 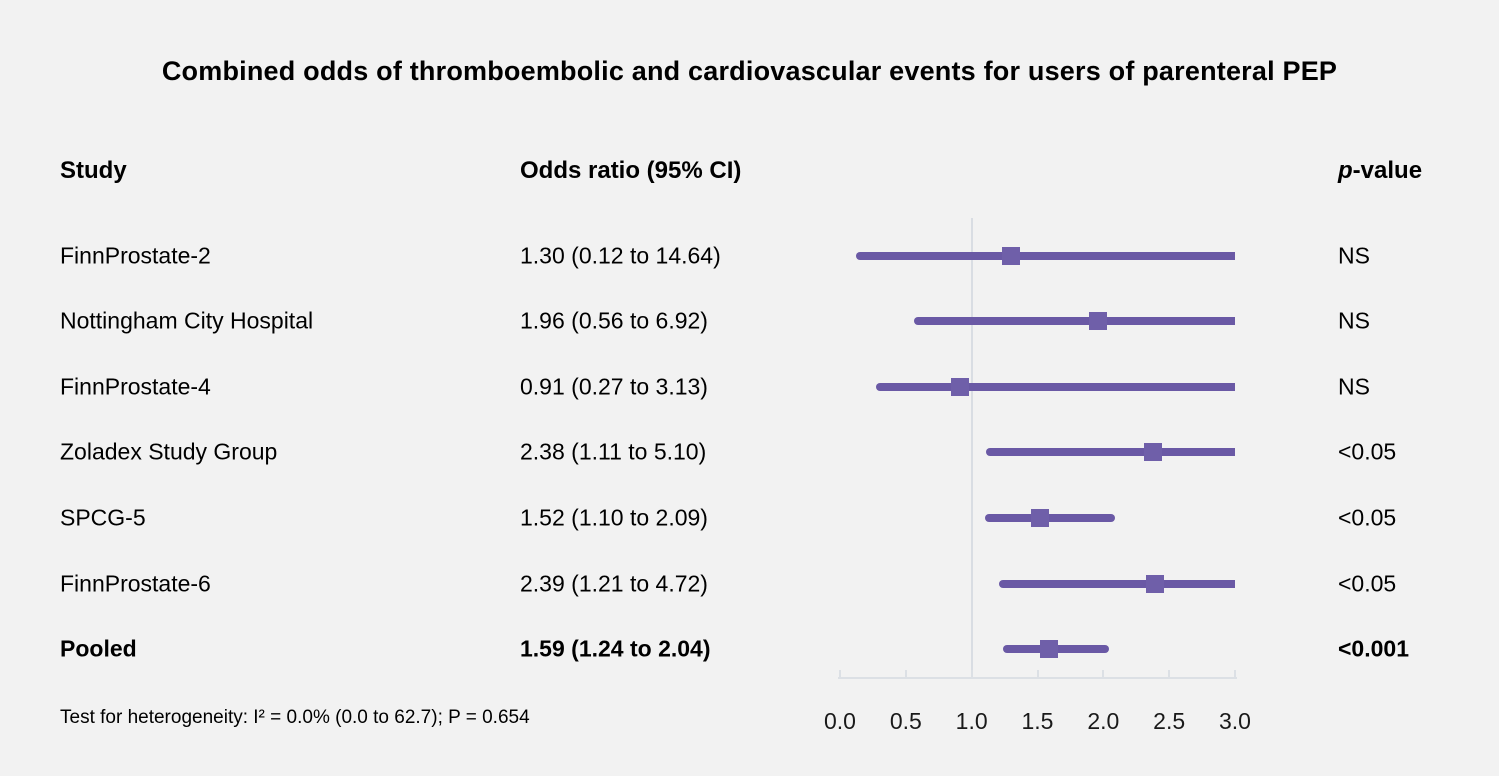 I want to click on odds-ratio-value: 1.30 (0.12 to 14.64), so click(x=620, y=255).